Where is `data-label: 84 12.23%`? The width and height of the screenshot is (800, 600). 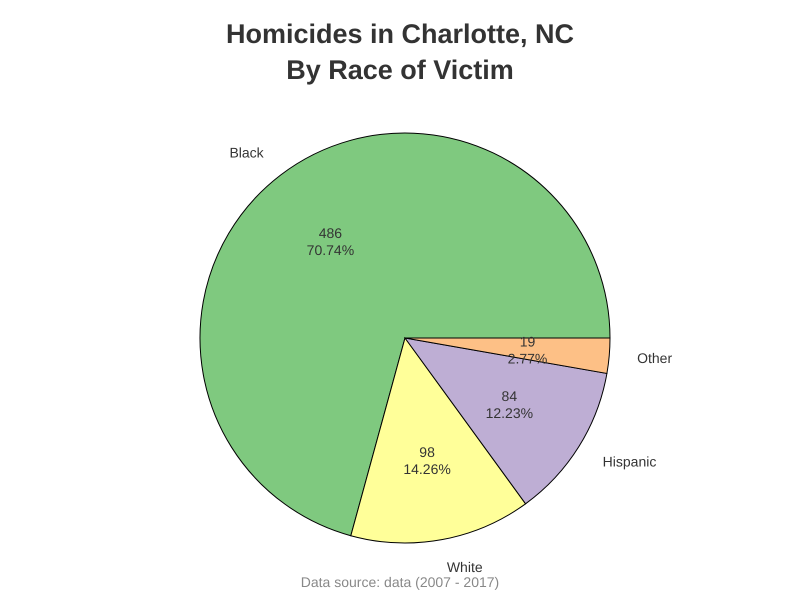 data-label: 84 12.23% is located at coordinates (510, 405).